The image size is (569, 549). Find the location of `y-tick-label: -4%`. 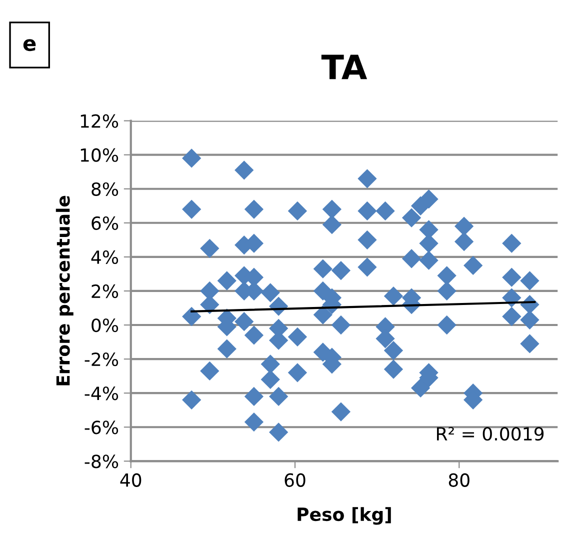

y-tick-label: -4% is located at coordinates (101, 393).